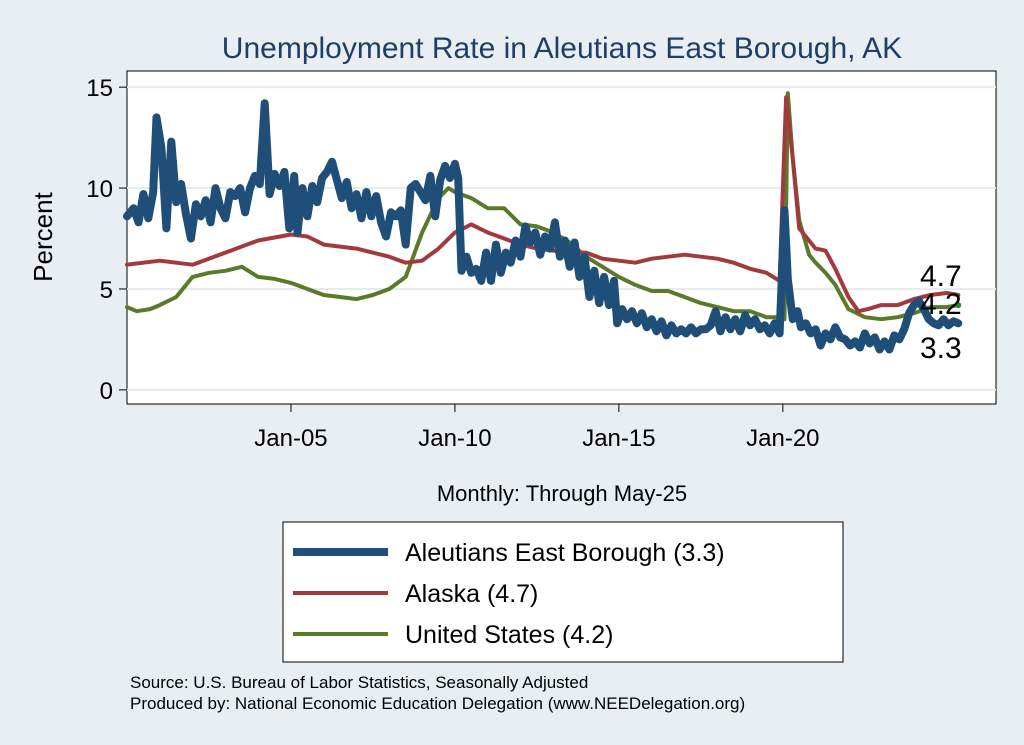  Describe the element at coordinates (471, 594) in the screenshot. I see `legend-label-1: Alaska (4.7)` at that location.